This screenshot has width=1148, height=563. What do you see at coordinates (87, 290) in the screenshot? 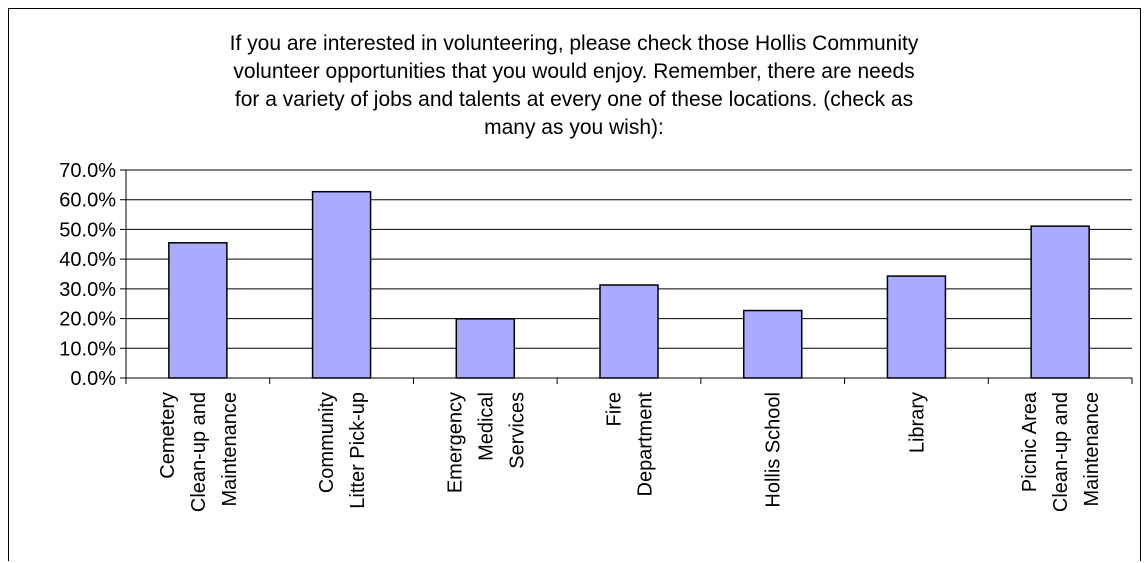
I see `y-tick-label: 30.0%` at bounding box center [87, 290].